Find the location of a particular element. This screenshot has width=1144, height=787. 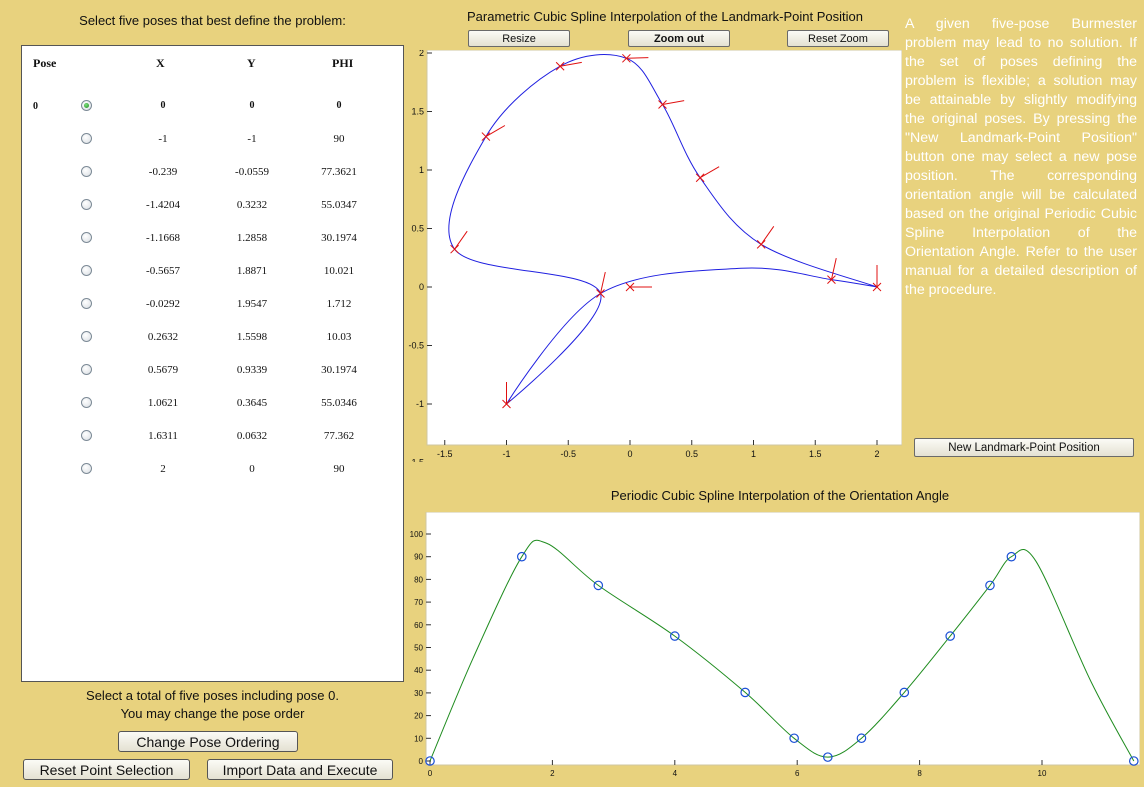

x-tick-label: -0.5 is located at coordinates (568, 454).